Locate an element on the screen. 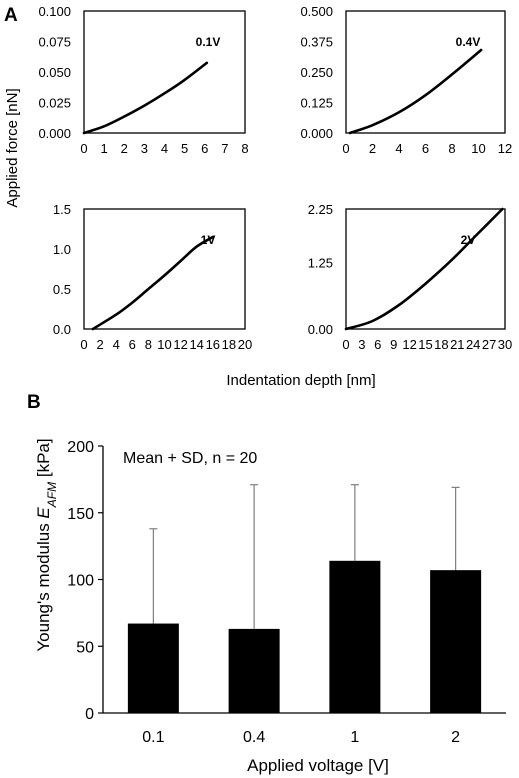 Image resolution: width=519 pixels, height=778 pixels. y-tick-label: 0.0 is located at coordinates (62, 329).